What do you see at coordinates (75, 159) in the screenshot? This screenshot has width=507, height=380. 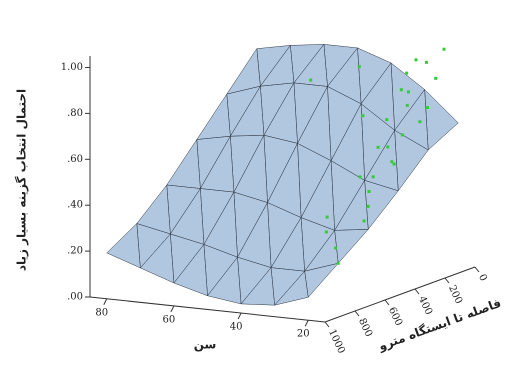 I see `z-tick-label: .60` at bounding box center [75, 159].